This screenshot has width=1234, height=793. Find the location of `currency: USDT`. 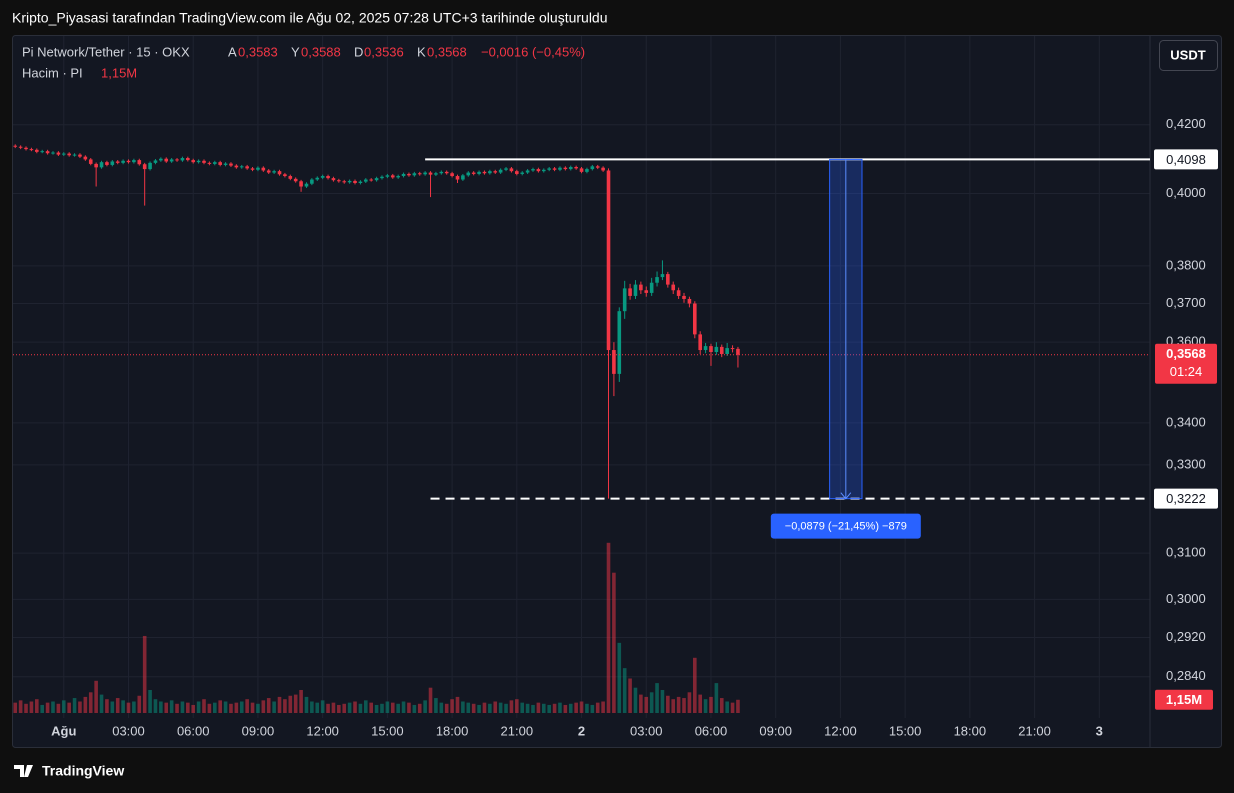

currency: USDT is located at coordinates (1187, 54).